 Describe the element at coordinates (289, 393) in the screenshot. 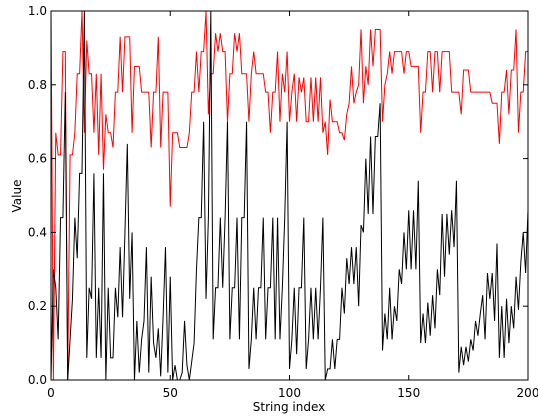

I see `x-tick-label: 100` at that location.